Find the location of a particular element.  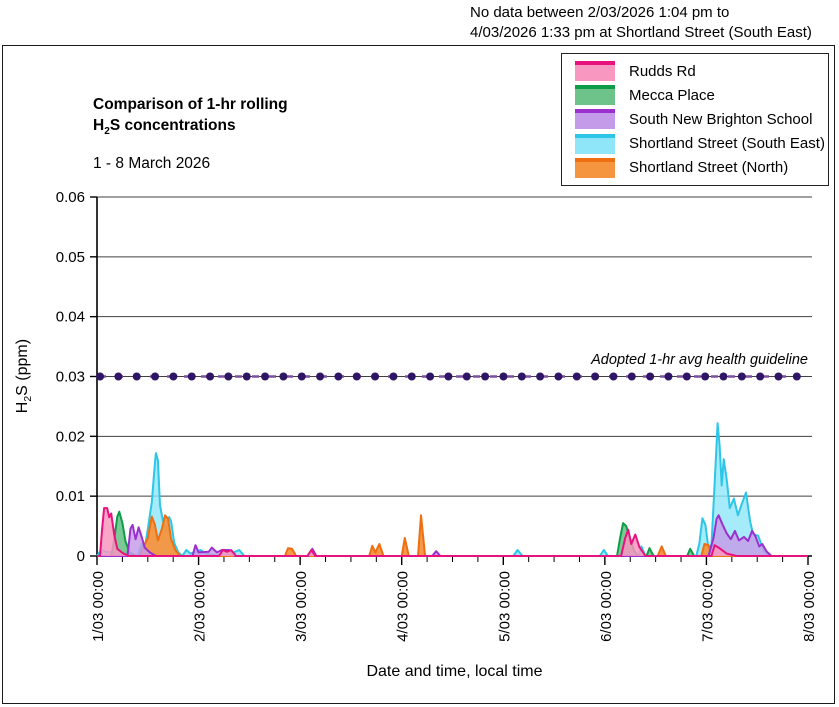

legend-item-shortland-se: Shortland Street (South East) is located at coordinates (701, 143).